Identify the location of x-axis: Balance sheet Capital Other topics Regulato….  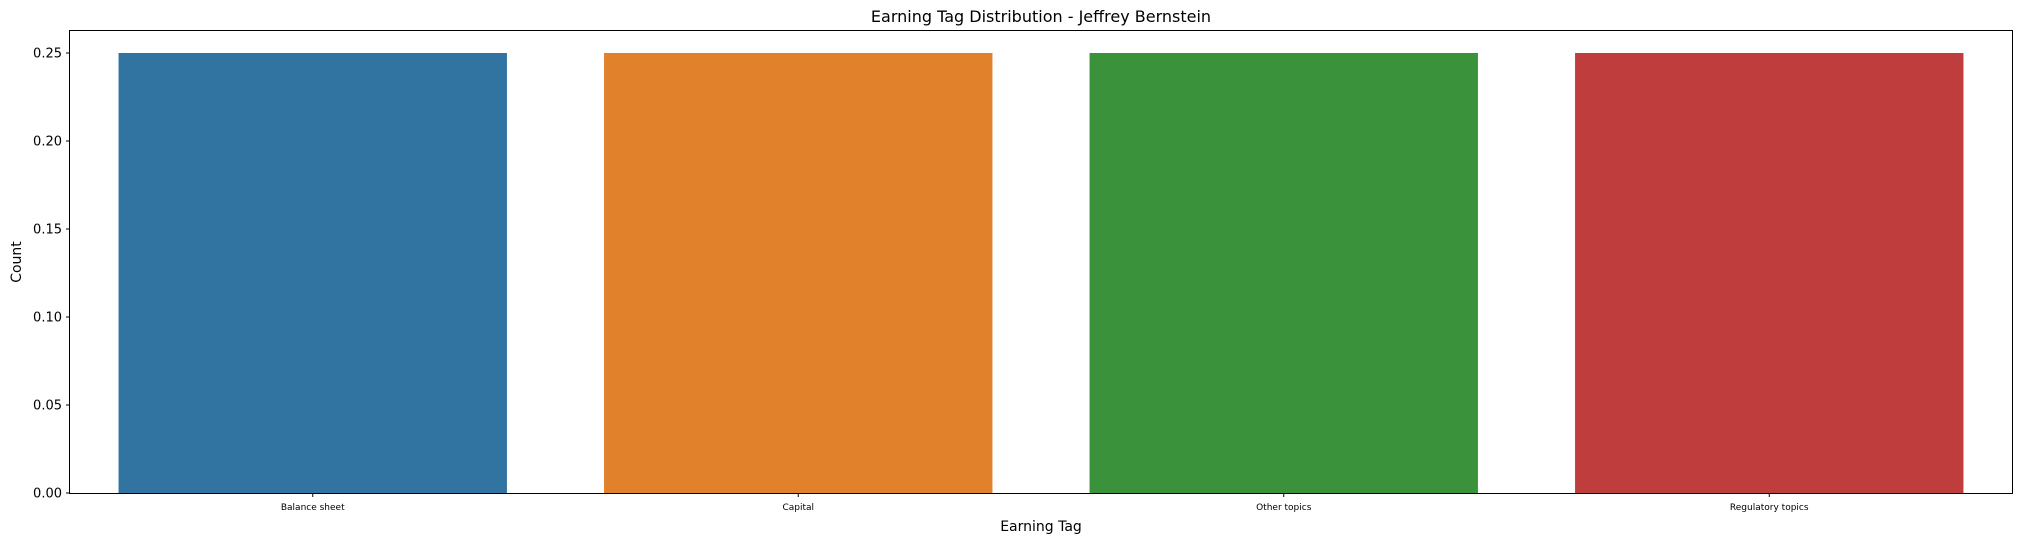
(1045, 503).